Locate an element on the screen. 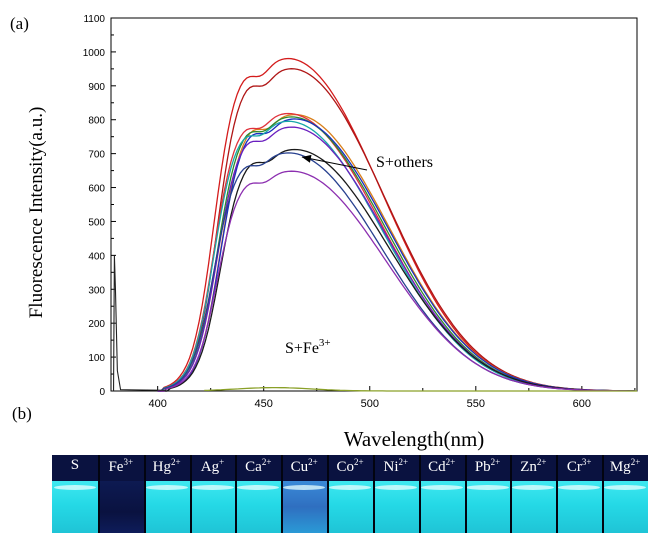 This screenshot has width=648, height=533. annotation-s-fe-main: S+Fe is located at coordinates (302, 348).